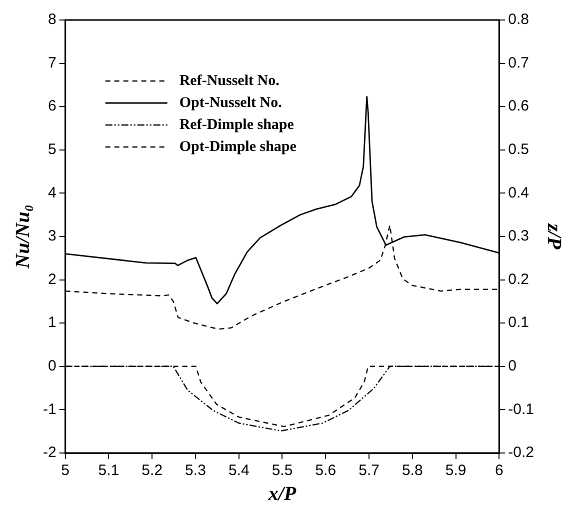 This screenshot has width=581, height=515. Describe the element at coordinates (519, 236) in the screenshot. I see `y2-tick-label: 0.3` at that location.